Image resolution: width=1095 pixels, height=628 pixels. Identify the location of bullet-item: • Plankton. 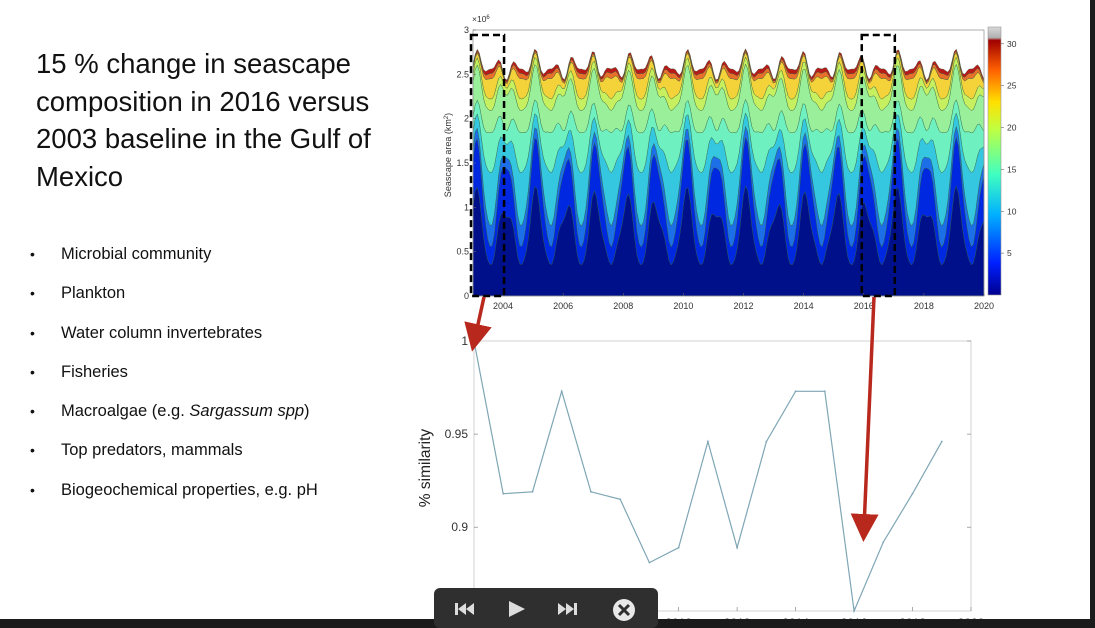
(78, 293).